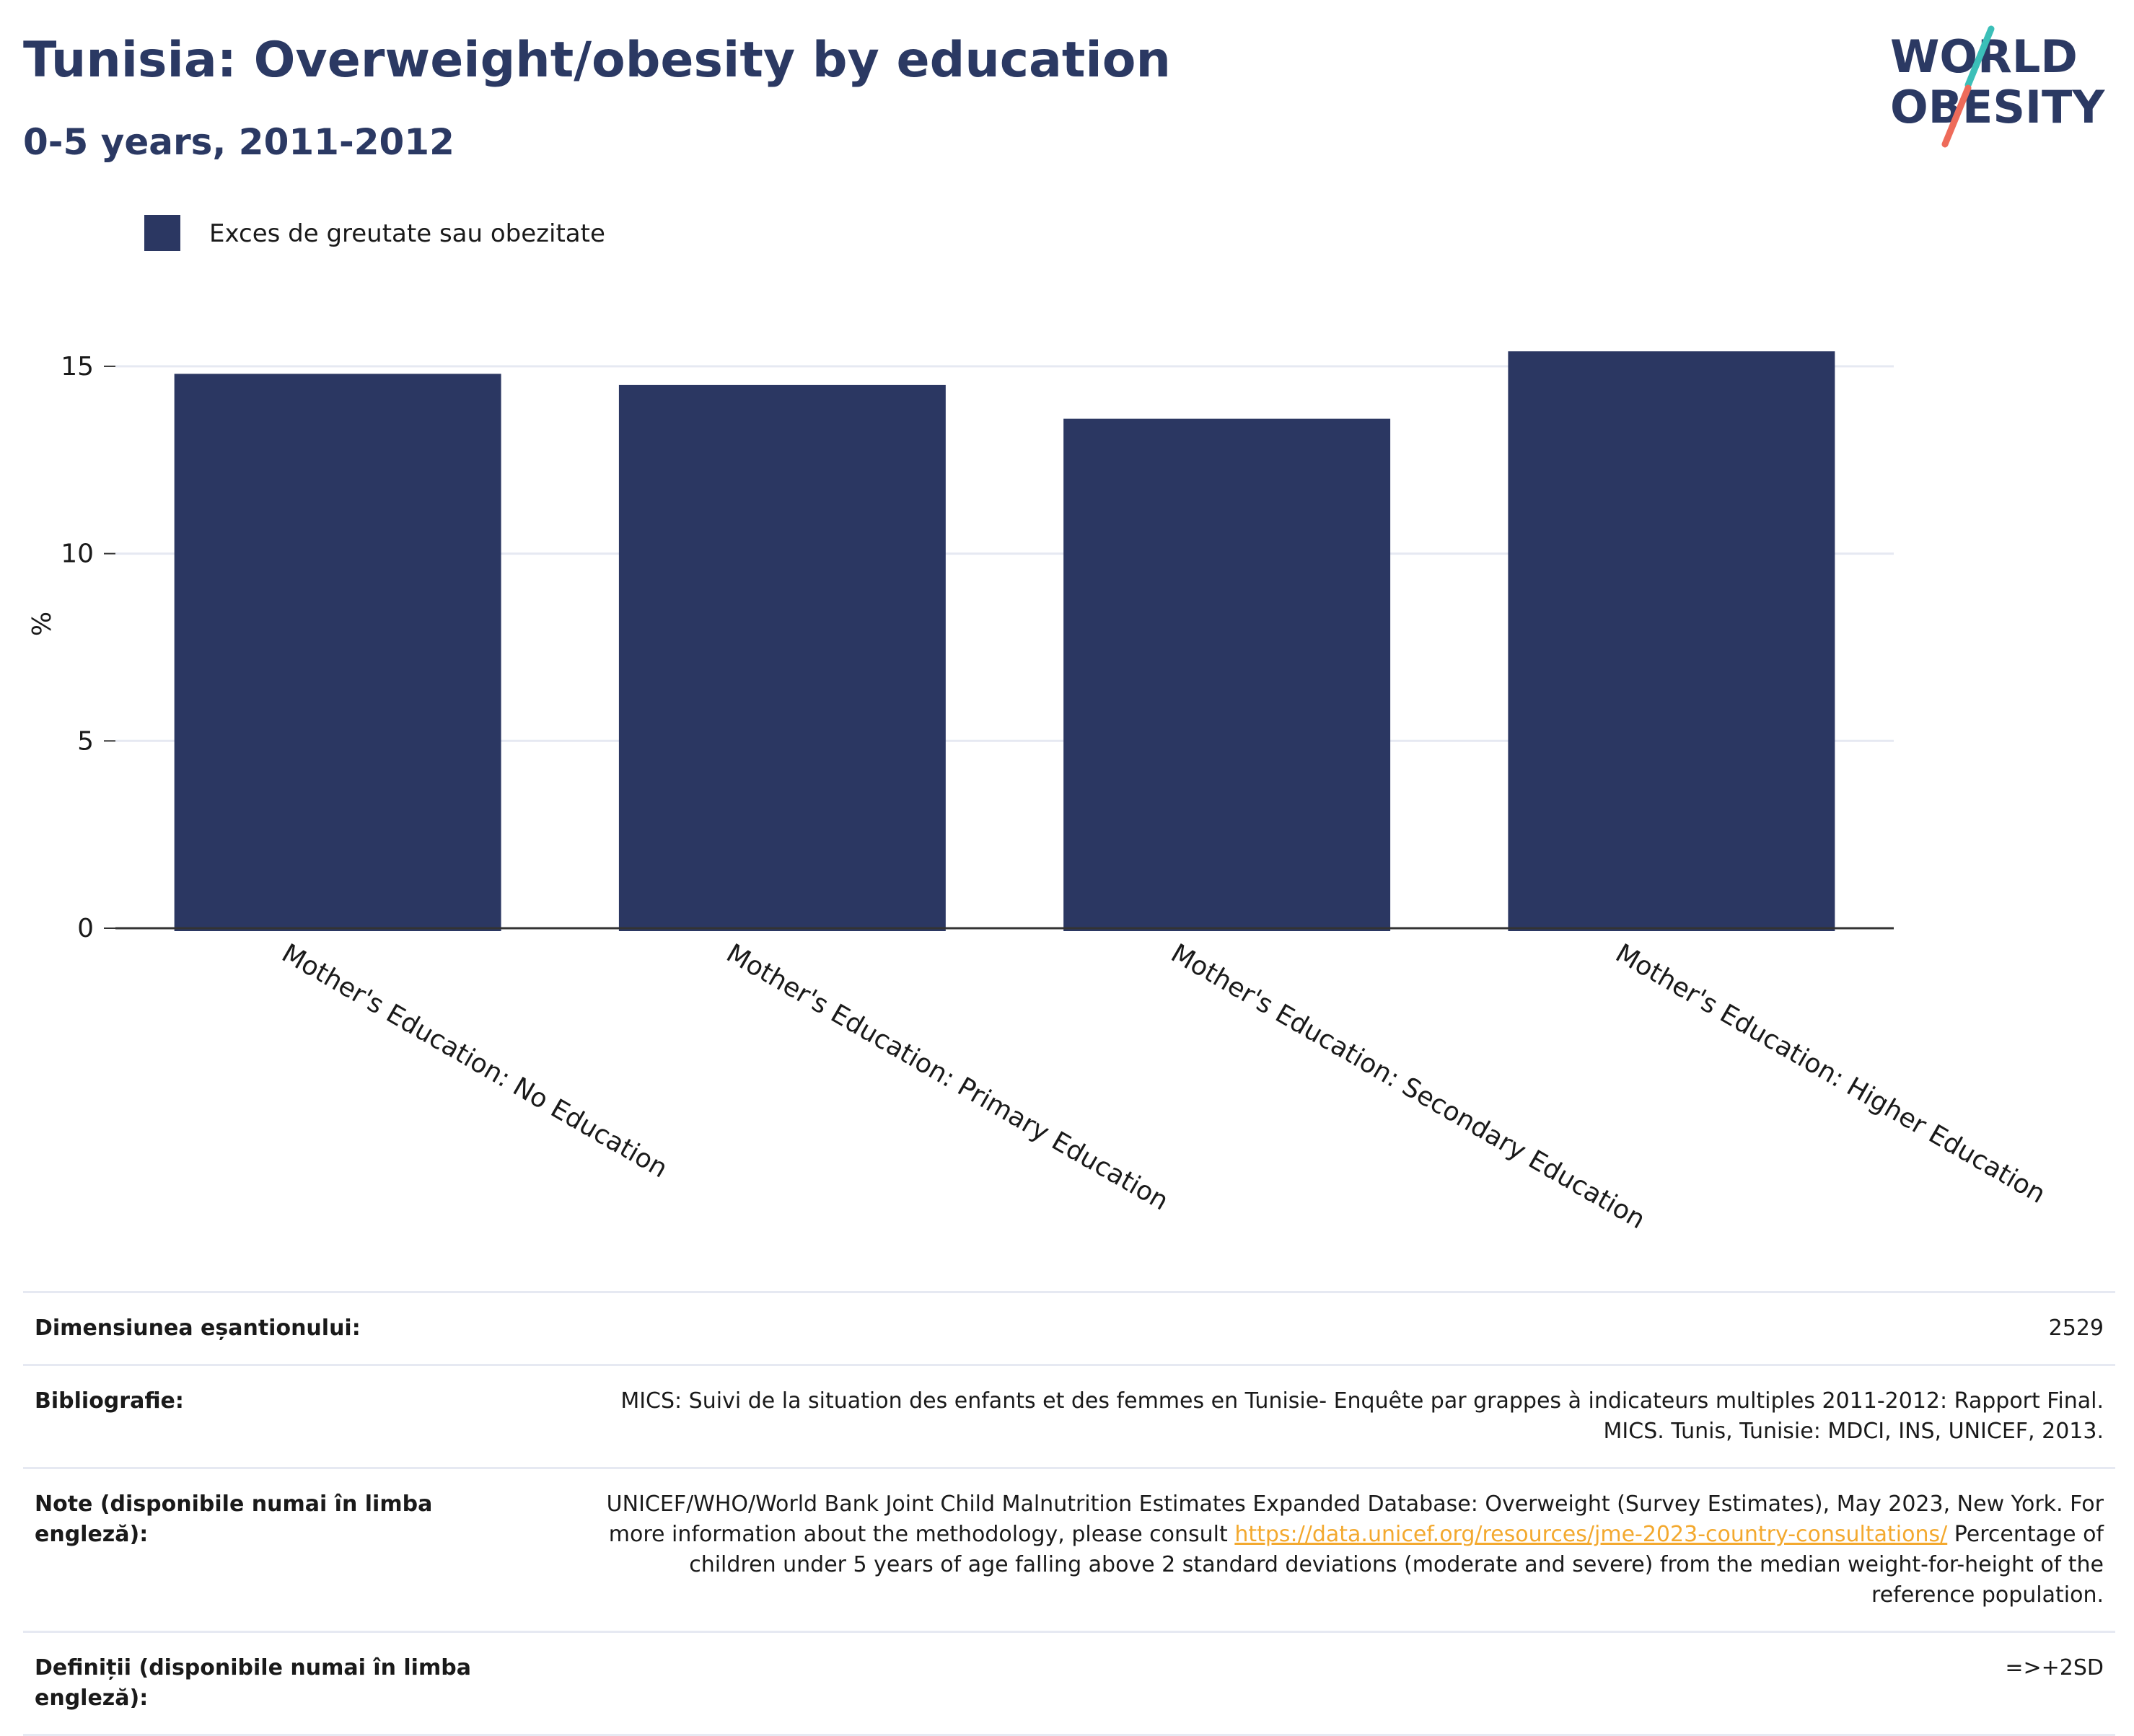  Describe the element at coordinates (1979, 57) in the screenshot. I see `logo-slash-teal` at that location.